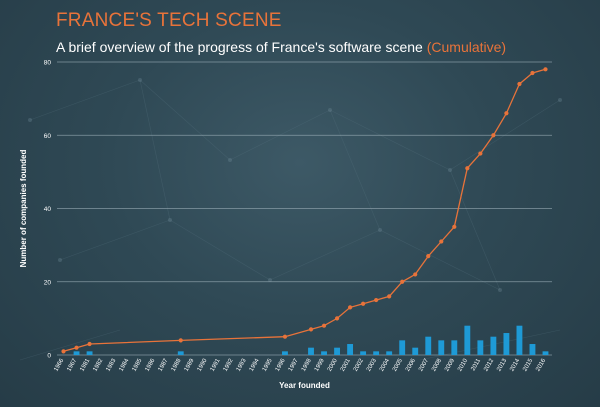  I want to click on y-tick-label: 80, so click(48, 63).